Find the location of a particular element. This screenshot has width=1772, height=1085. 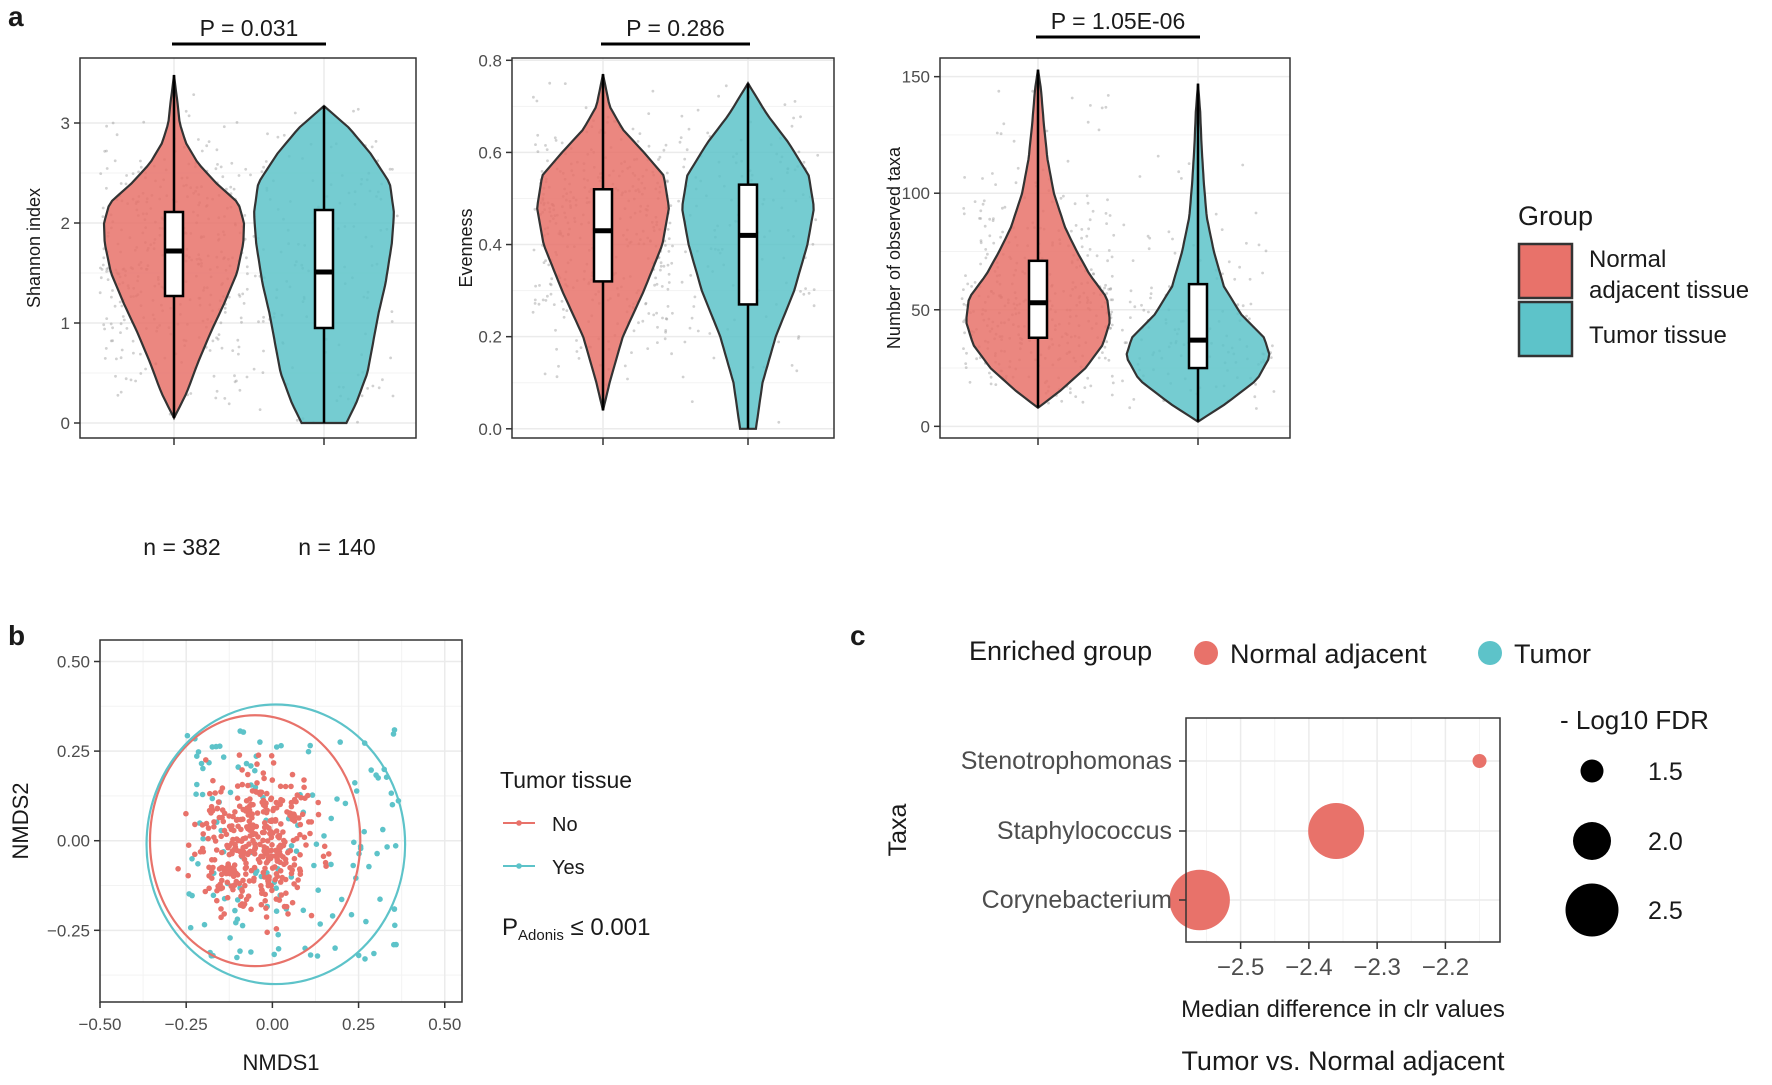

nmds-legend-title: Tumor tissue is located at coordinates (566, 780).